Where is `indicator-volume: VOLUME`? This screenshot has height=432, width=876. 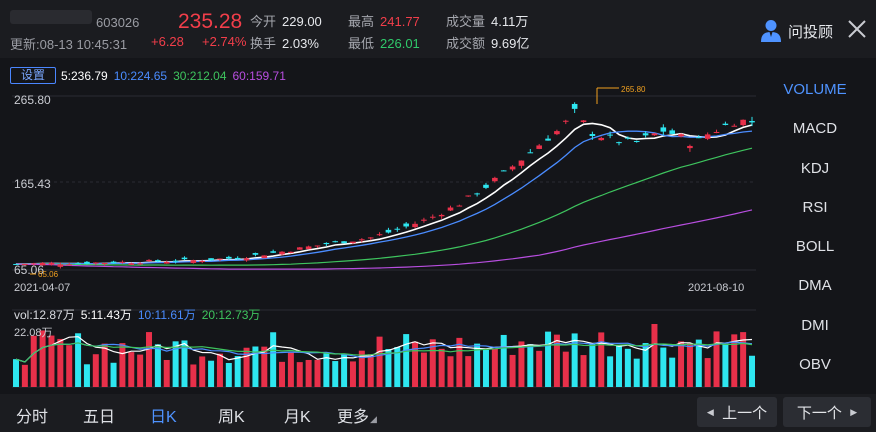 indicator-volume: VOLUME is located at coordinates (815, 89).